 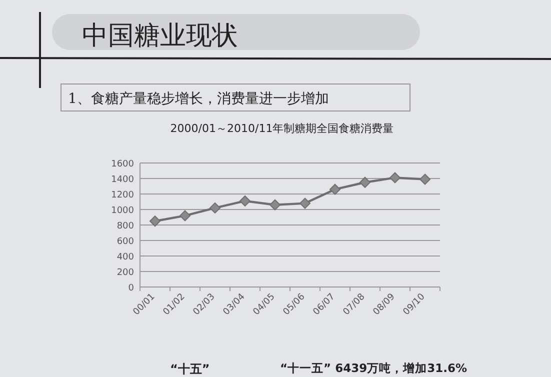 What do you see at coordinates (190, 369) in the screenshot?
I see `text: “十五”` at bounding box center [190, 369].